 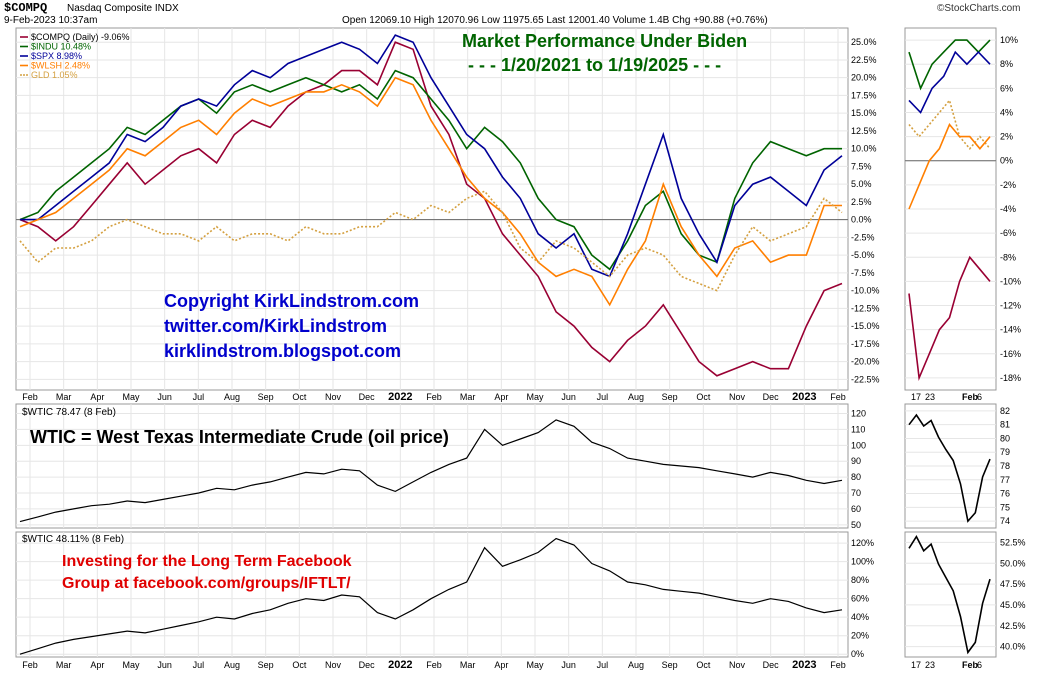 I want to click on y-tick-label: 0.0%, so click(x=861, y=220).